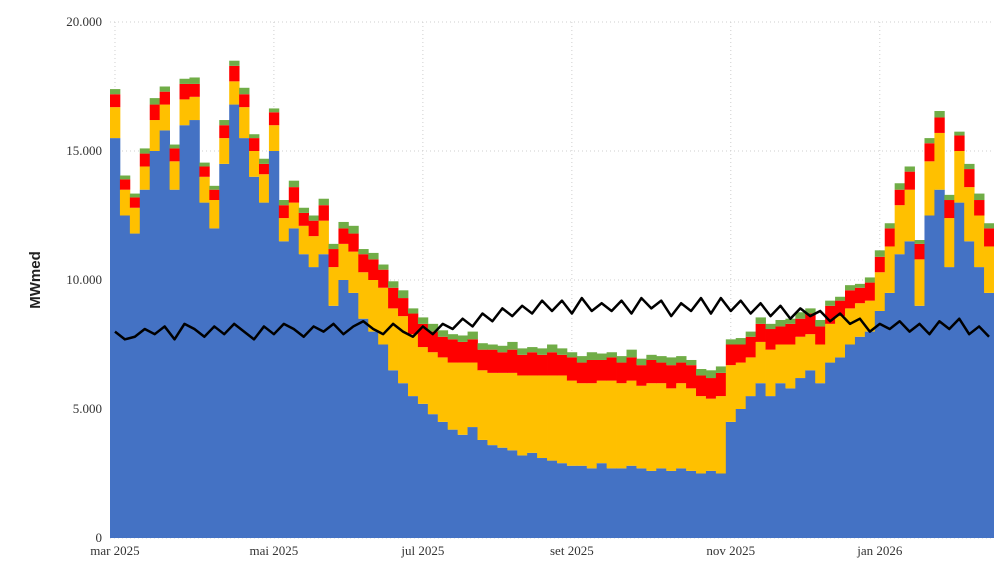 The width and height of the screenshot is (994, 563). What do you see at coordinates (99, 537) in the screenshot?
I see `y-tick-label: 0` at bounding box center [99, 537].